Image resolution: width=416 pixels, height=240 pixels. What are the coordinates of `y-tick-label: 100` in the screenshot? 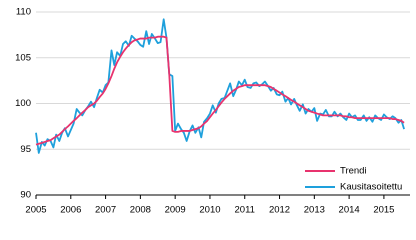 It's located at (23, 103).